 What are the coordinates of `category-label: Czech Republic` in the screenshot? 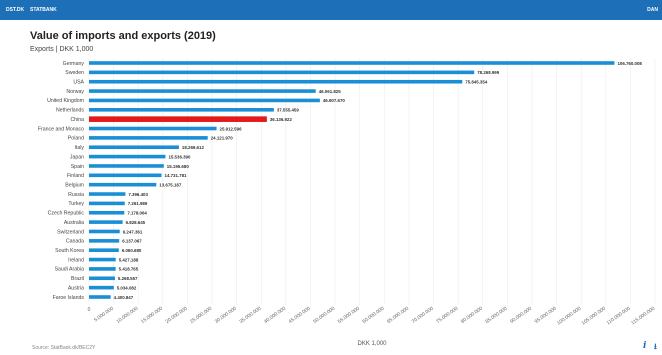 It's located at (66, 214).